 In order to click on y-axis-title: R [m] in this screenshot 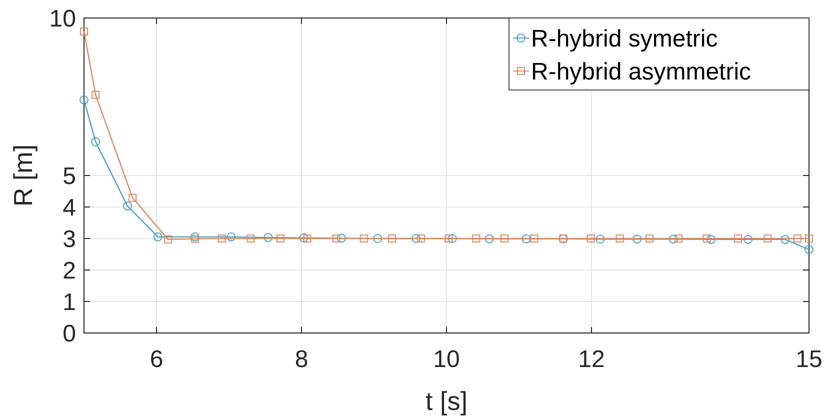, I will do `click(23, 175)`.